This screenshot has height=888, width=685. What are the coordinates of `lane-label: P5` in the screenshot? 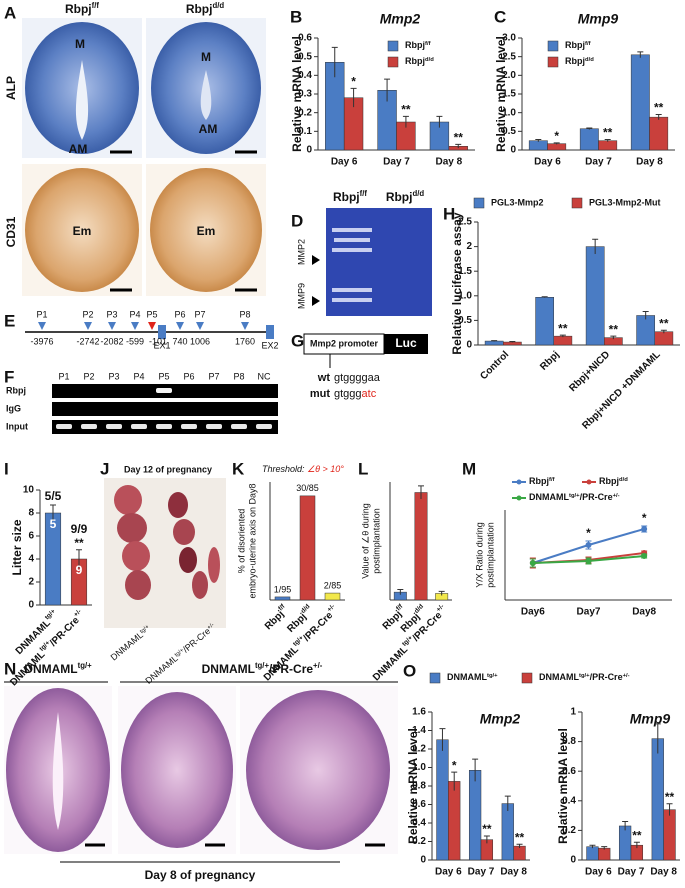 It's located at (163, 376).